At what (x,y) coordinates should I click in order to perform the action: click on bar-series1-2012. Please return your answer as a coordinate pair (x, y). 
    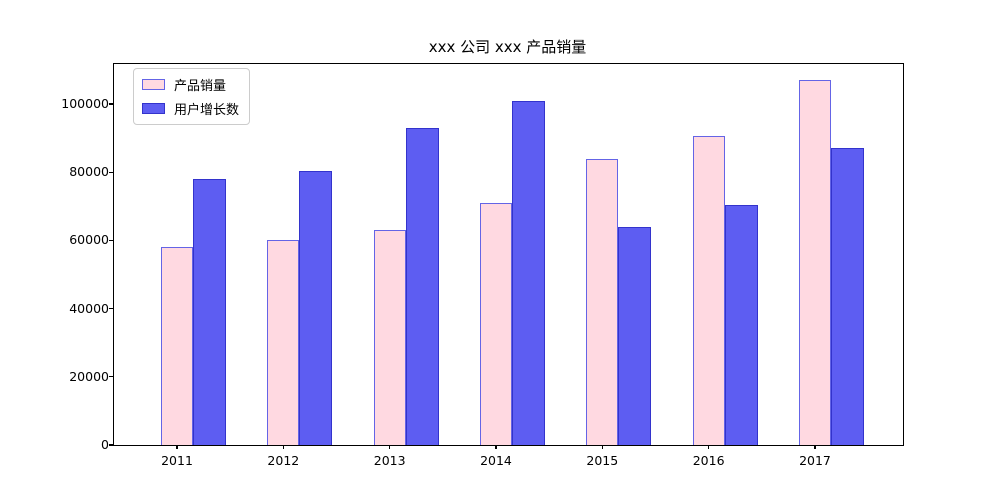
    Looking at the image, I should click on (316, 307).